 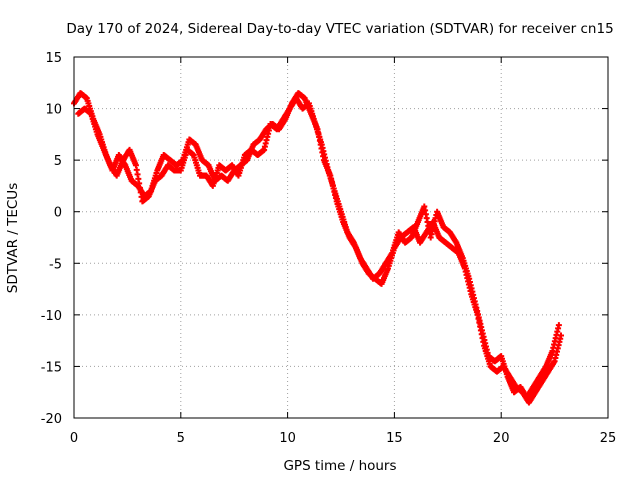 I want to click on y-tick-label: 15, so click(x=53, y=58).